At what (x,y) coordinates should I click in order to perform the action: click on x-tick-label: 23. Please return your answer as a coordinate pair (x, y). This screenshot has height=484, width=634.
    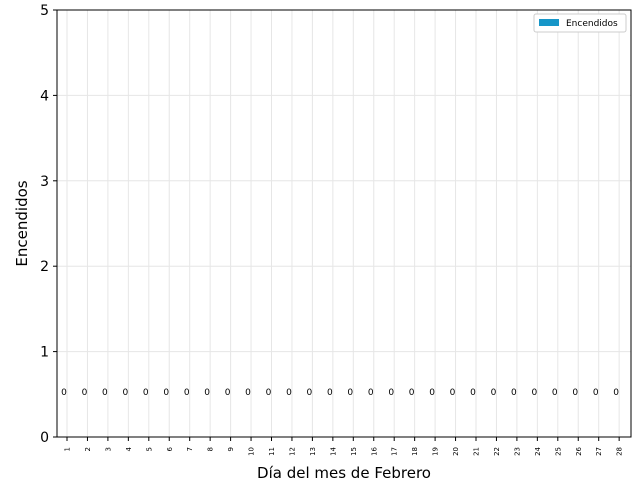
    Looking at the image, I should click on (517, 451).